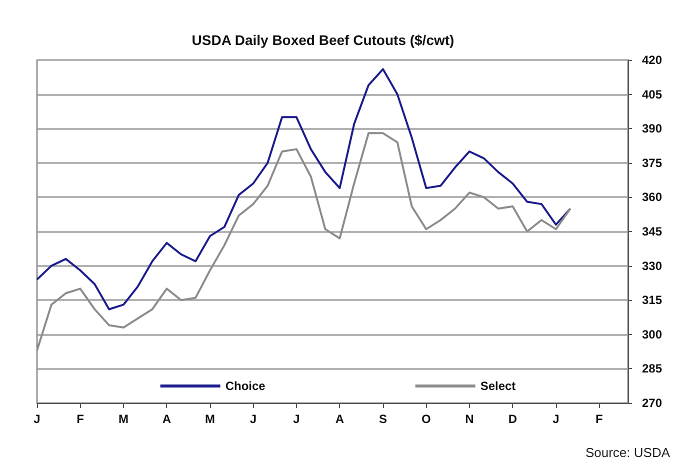 Image resolution: width=676 pixels, height=461 pixels. What do you see at coordinates (652, 300) in the screenshot?
I see `y-tick-label: 315` at bounding box center [652, 300].